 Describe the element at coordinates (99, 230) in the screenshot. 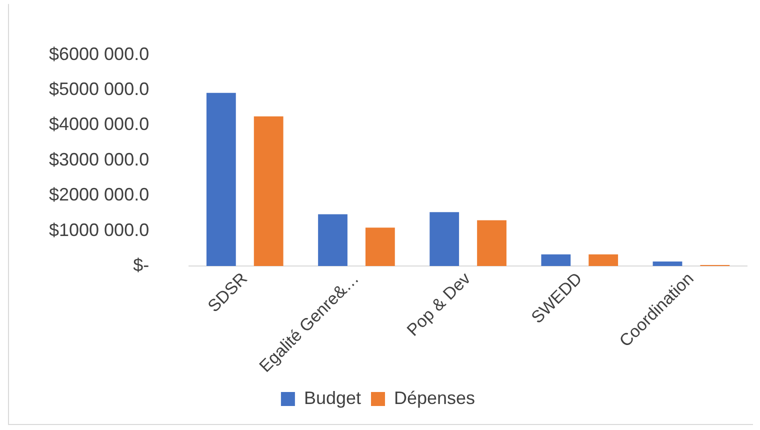

I see `y-tick-label: $1000 000.0` at that location.